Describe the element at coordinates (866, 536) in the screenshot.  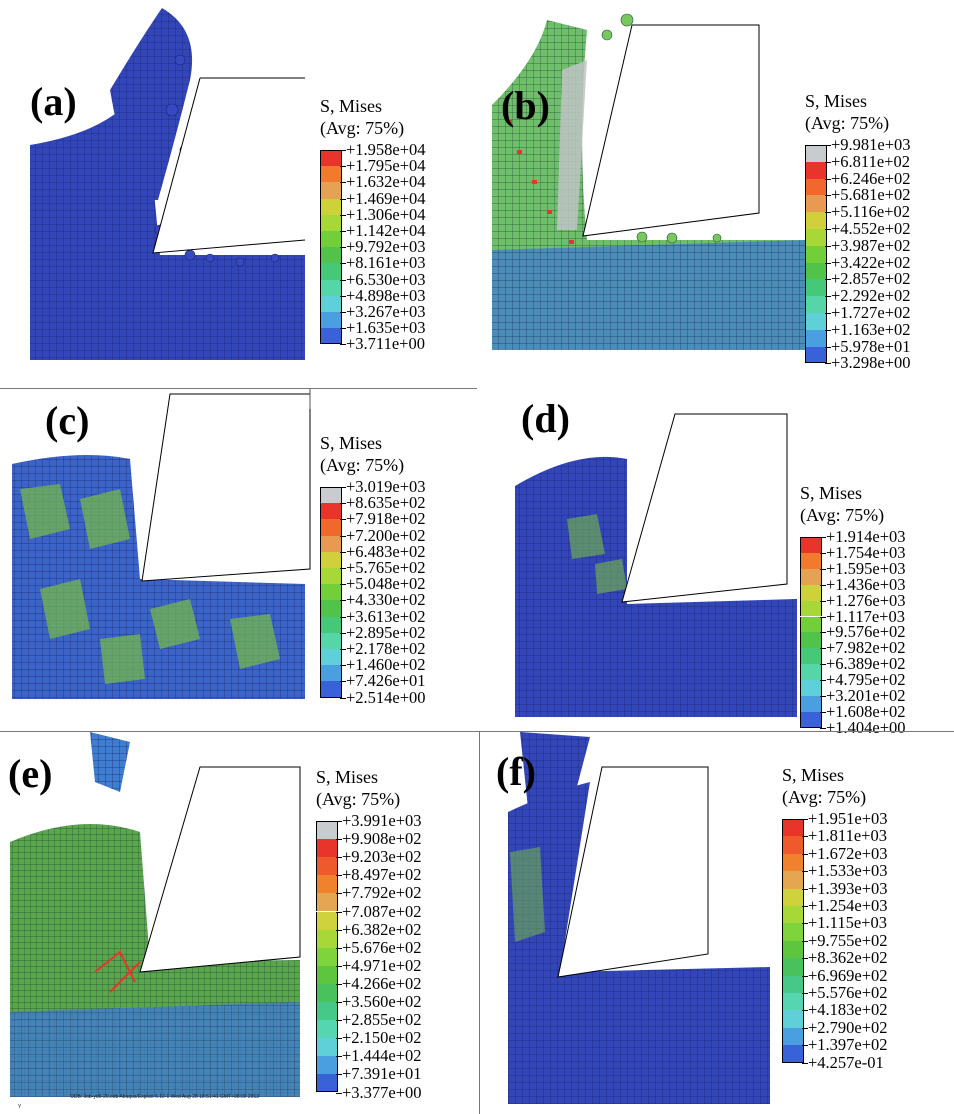
I see `legend-value: +1.914e+03` at that location.